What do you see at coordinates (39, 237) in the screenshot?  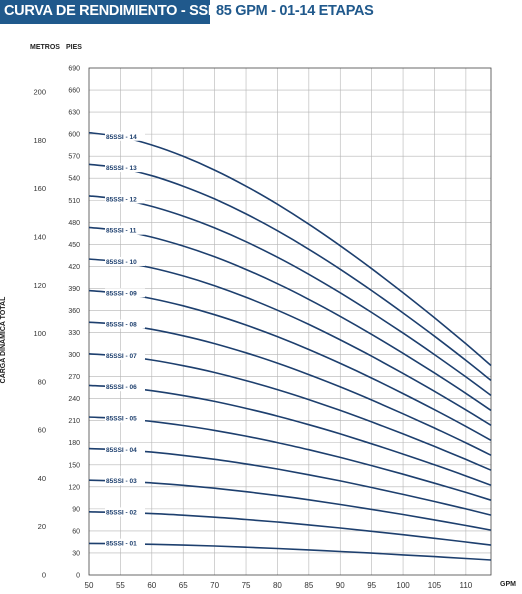 I see `y-metros-tick-label: 140` at bounding box center [39, 237].